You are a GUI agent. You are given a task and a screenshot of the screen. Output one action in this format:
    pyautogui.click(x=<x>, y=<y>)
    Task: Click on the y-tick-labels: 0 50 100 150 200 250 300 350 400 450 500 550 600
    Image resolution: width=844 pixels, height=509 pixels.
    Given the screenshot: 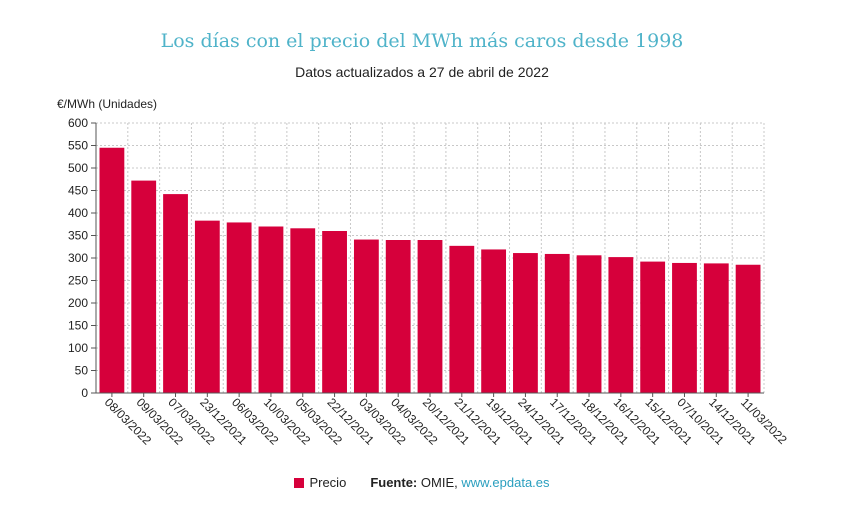 What is the action you would take?
    pyautogui.click(x=78, y=258)
    